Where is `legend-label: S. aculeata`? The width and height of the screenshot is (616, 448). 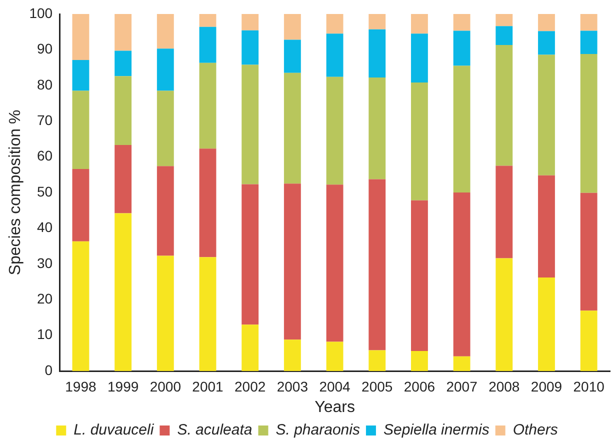 legend-label: S. aculeata is located at coordinates (214, 430).